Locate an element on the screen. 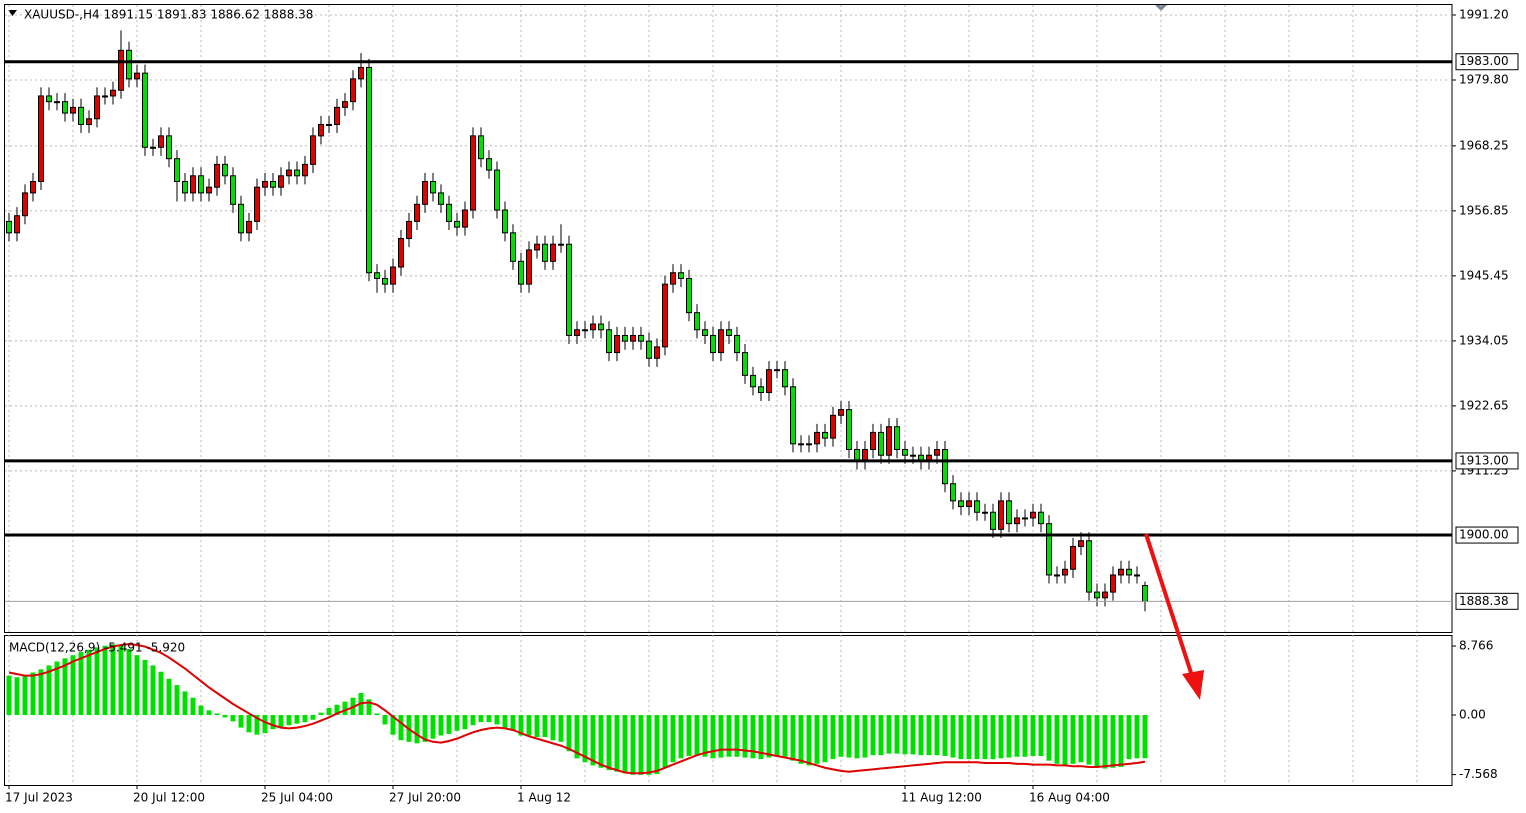 This screenshot has height=813, width=1526. y-tick-label: 1945.45 is located at coordinates (1484, 275).